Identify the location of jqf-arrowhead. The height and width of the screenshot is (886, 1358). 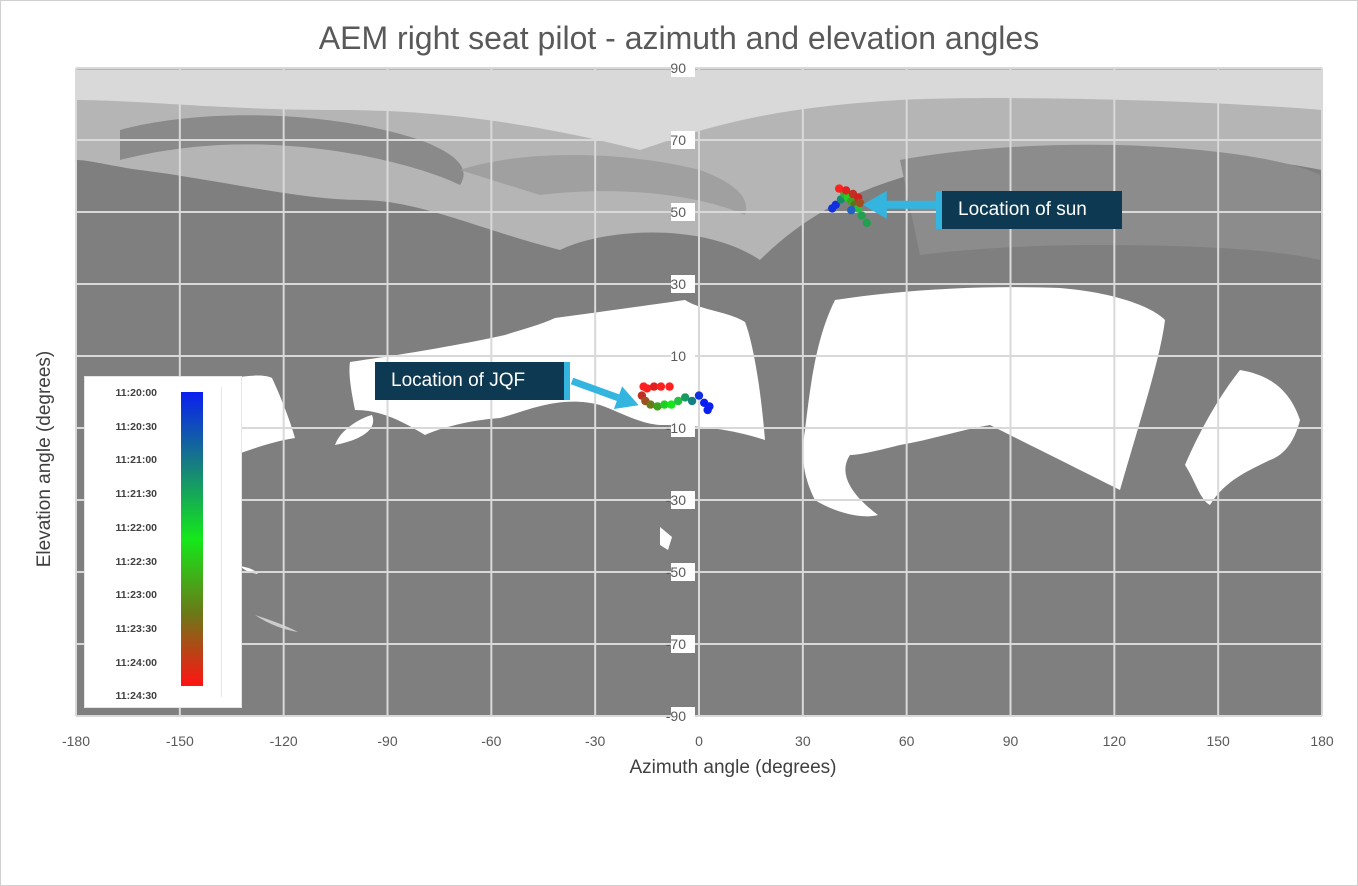
(626, 397).